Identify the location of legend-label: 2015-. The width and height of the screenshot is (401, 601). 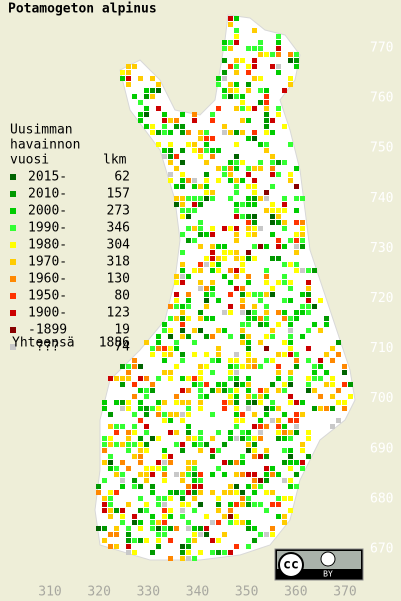
(47, 177).